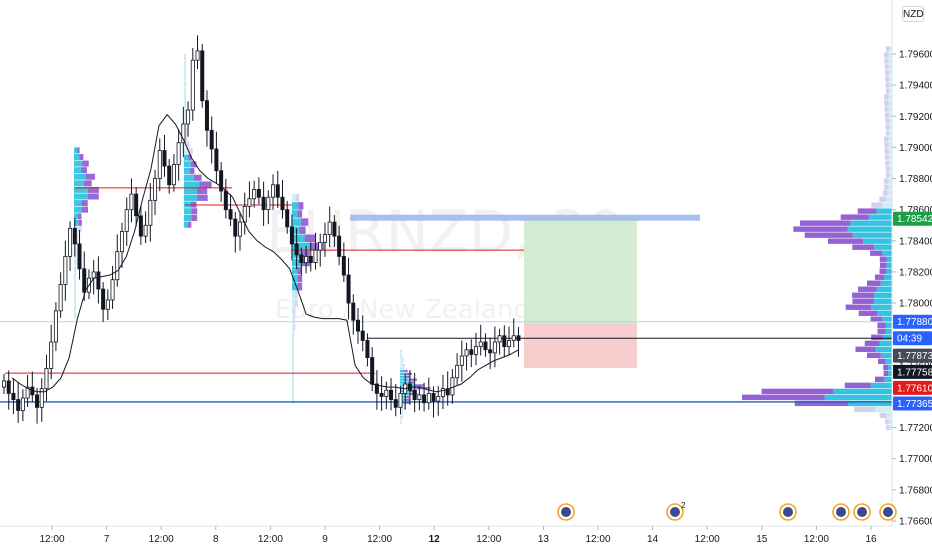  What do you see at coordinates (161, 539) in the screenshot?
I see `time-tick-label: 12:00` at bounding box center [161, 539].